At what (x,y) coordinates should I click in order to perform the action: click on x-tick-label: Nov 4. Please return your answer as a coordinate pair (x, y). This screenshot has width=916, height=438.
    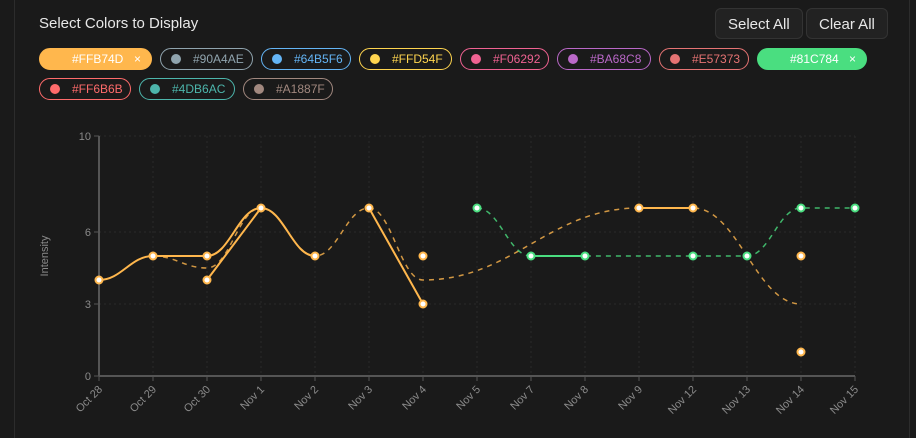
    Looking at the image, I should click on (414, 398).